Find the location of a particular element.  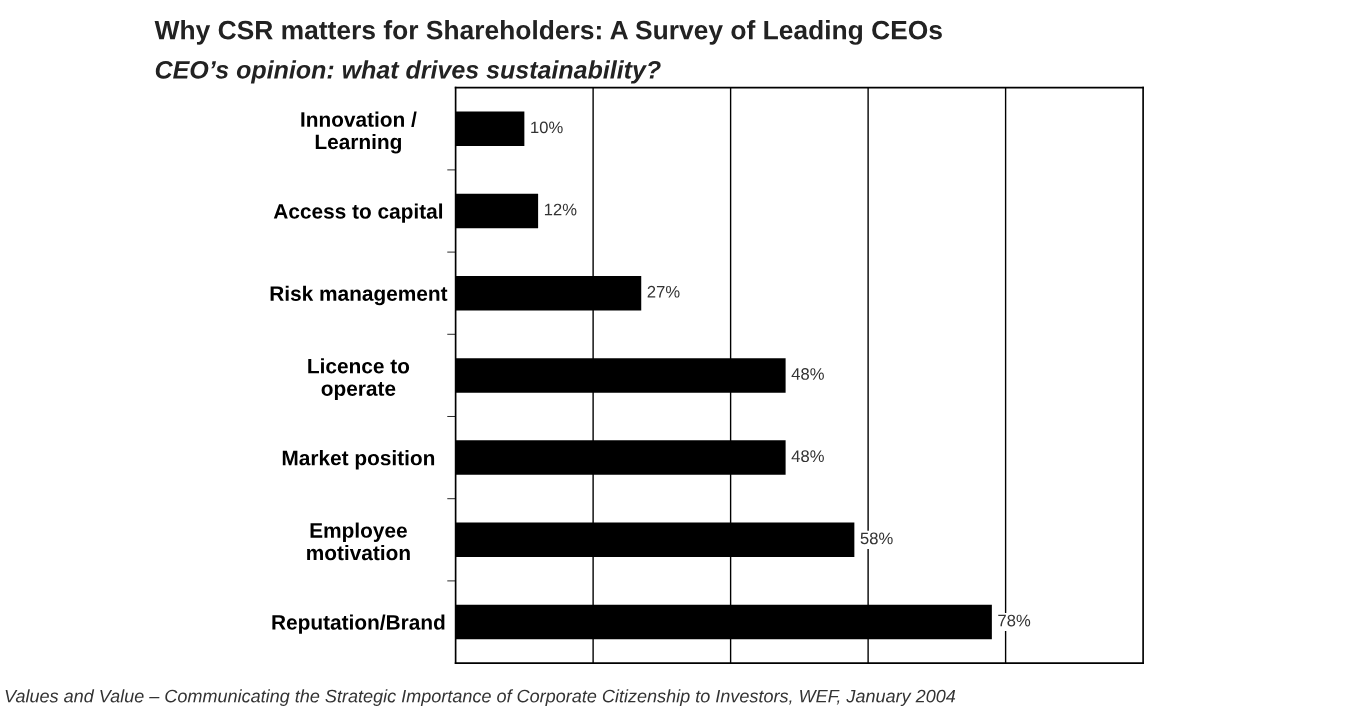

y-tick-label: Risk management is located at coordinates (359, 295).